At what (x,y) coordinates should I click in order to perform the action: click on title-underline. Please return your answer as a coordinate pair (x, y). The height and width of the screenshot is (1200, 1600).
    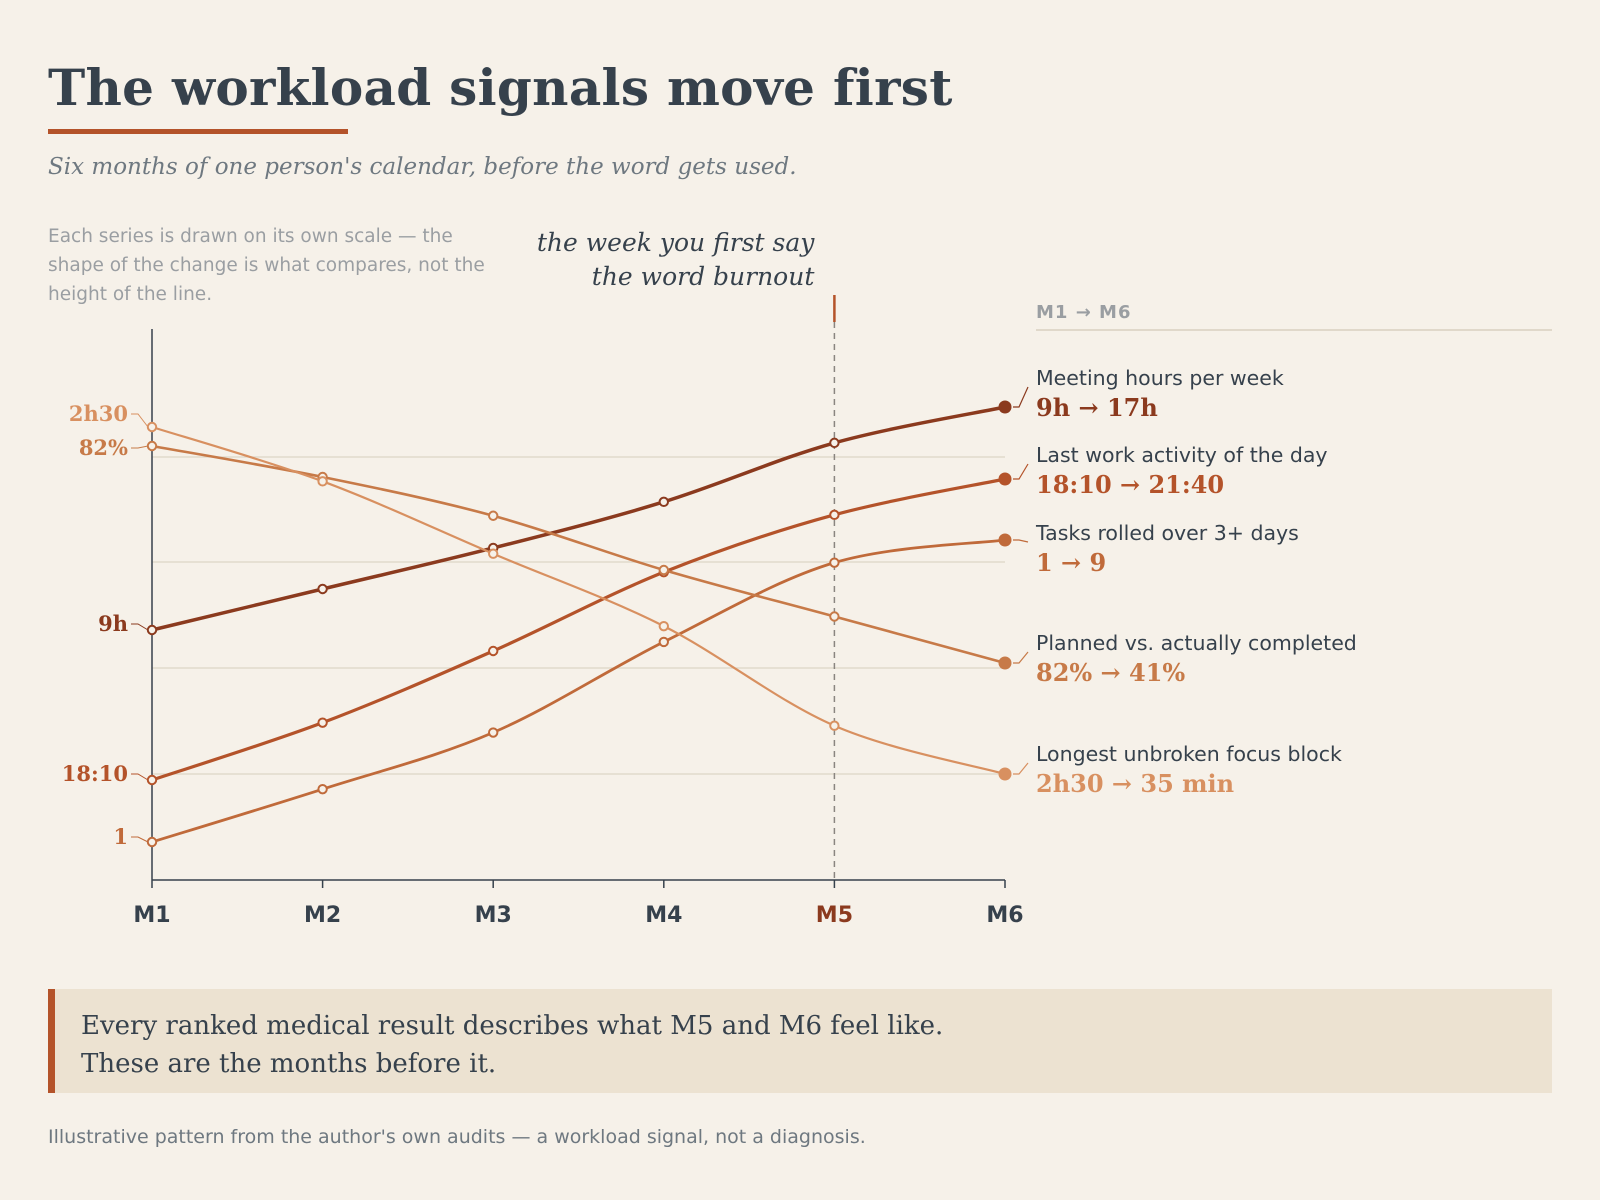
    Looking at the image, I should click on (198, 131).